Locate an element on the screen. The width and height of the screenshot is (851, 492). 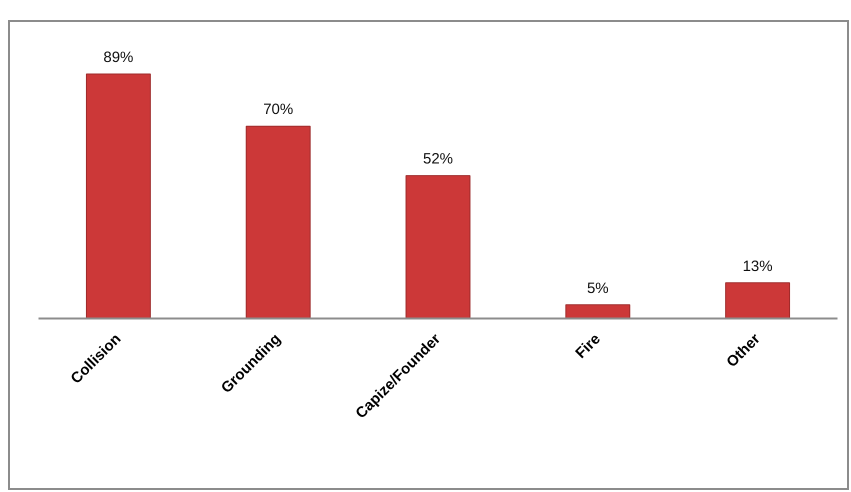
data-label: 89% is located at coordinates (118, 57).